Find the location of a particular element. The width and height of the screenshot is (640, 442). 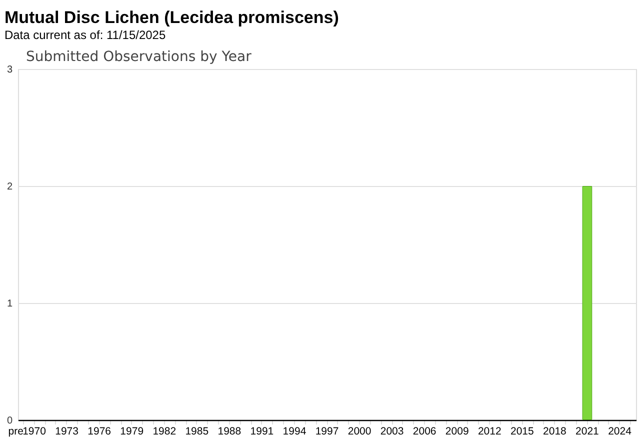

text: Submitted Observations by Year is located at coordinates (139, 57).